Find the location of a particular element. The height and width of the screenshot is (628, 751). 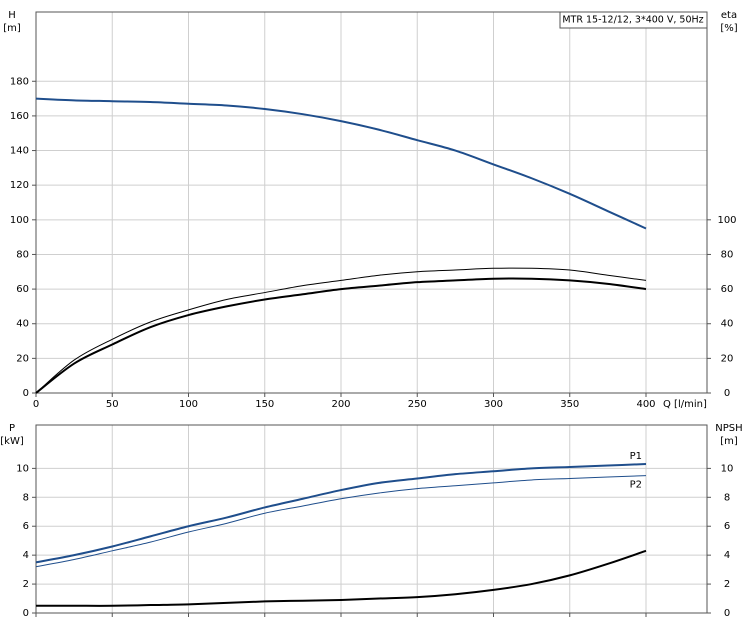

y-tick-label: 140 is located at coordinates (19, 151).